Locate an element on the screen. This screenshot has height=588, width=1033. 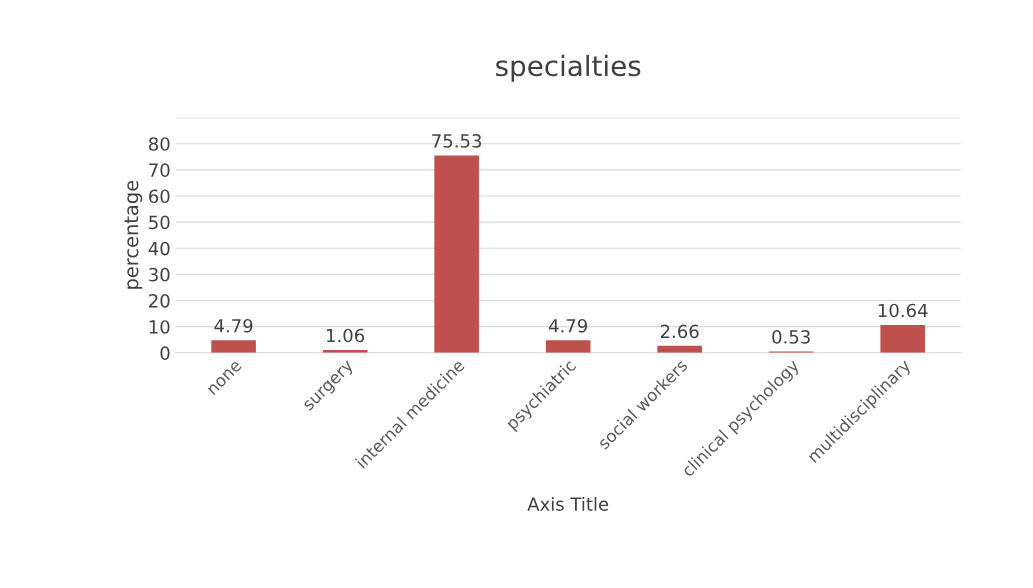
y-axis-title: percentage is located at coordinates (133, 234).